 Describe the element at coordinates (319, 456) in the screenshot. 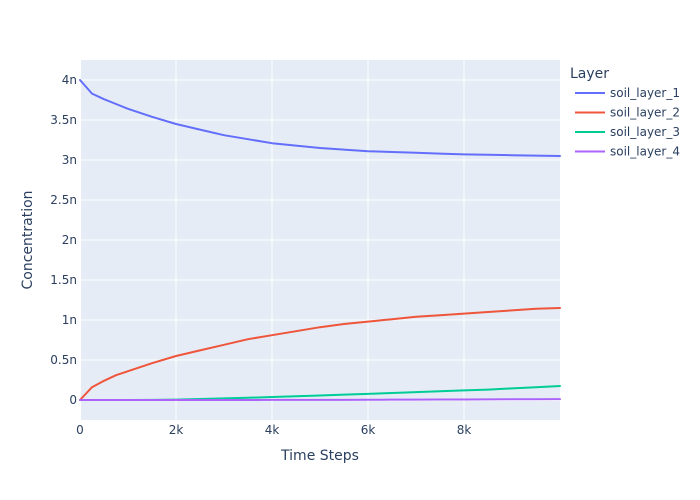

I see `x-axis-title: Time Steps` at that location.